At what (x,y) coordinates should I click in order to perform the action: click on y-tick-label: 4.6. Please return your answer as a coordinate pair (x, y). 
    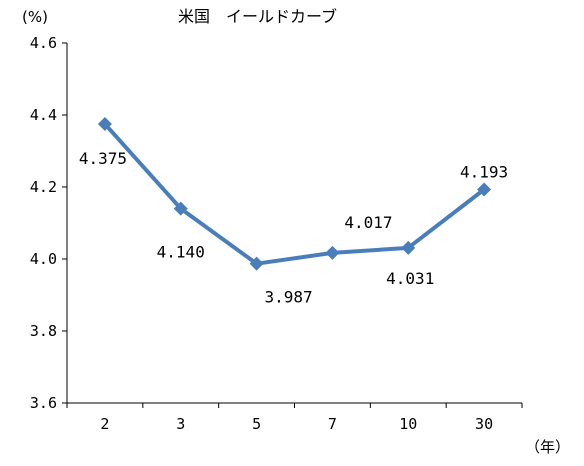
    Looking at the image, I should click on (43, 43).